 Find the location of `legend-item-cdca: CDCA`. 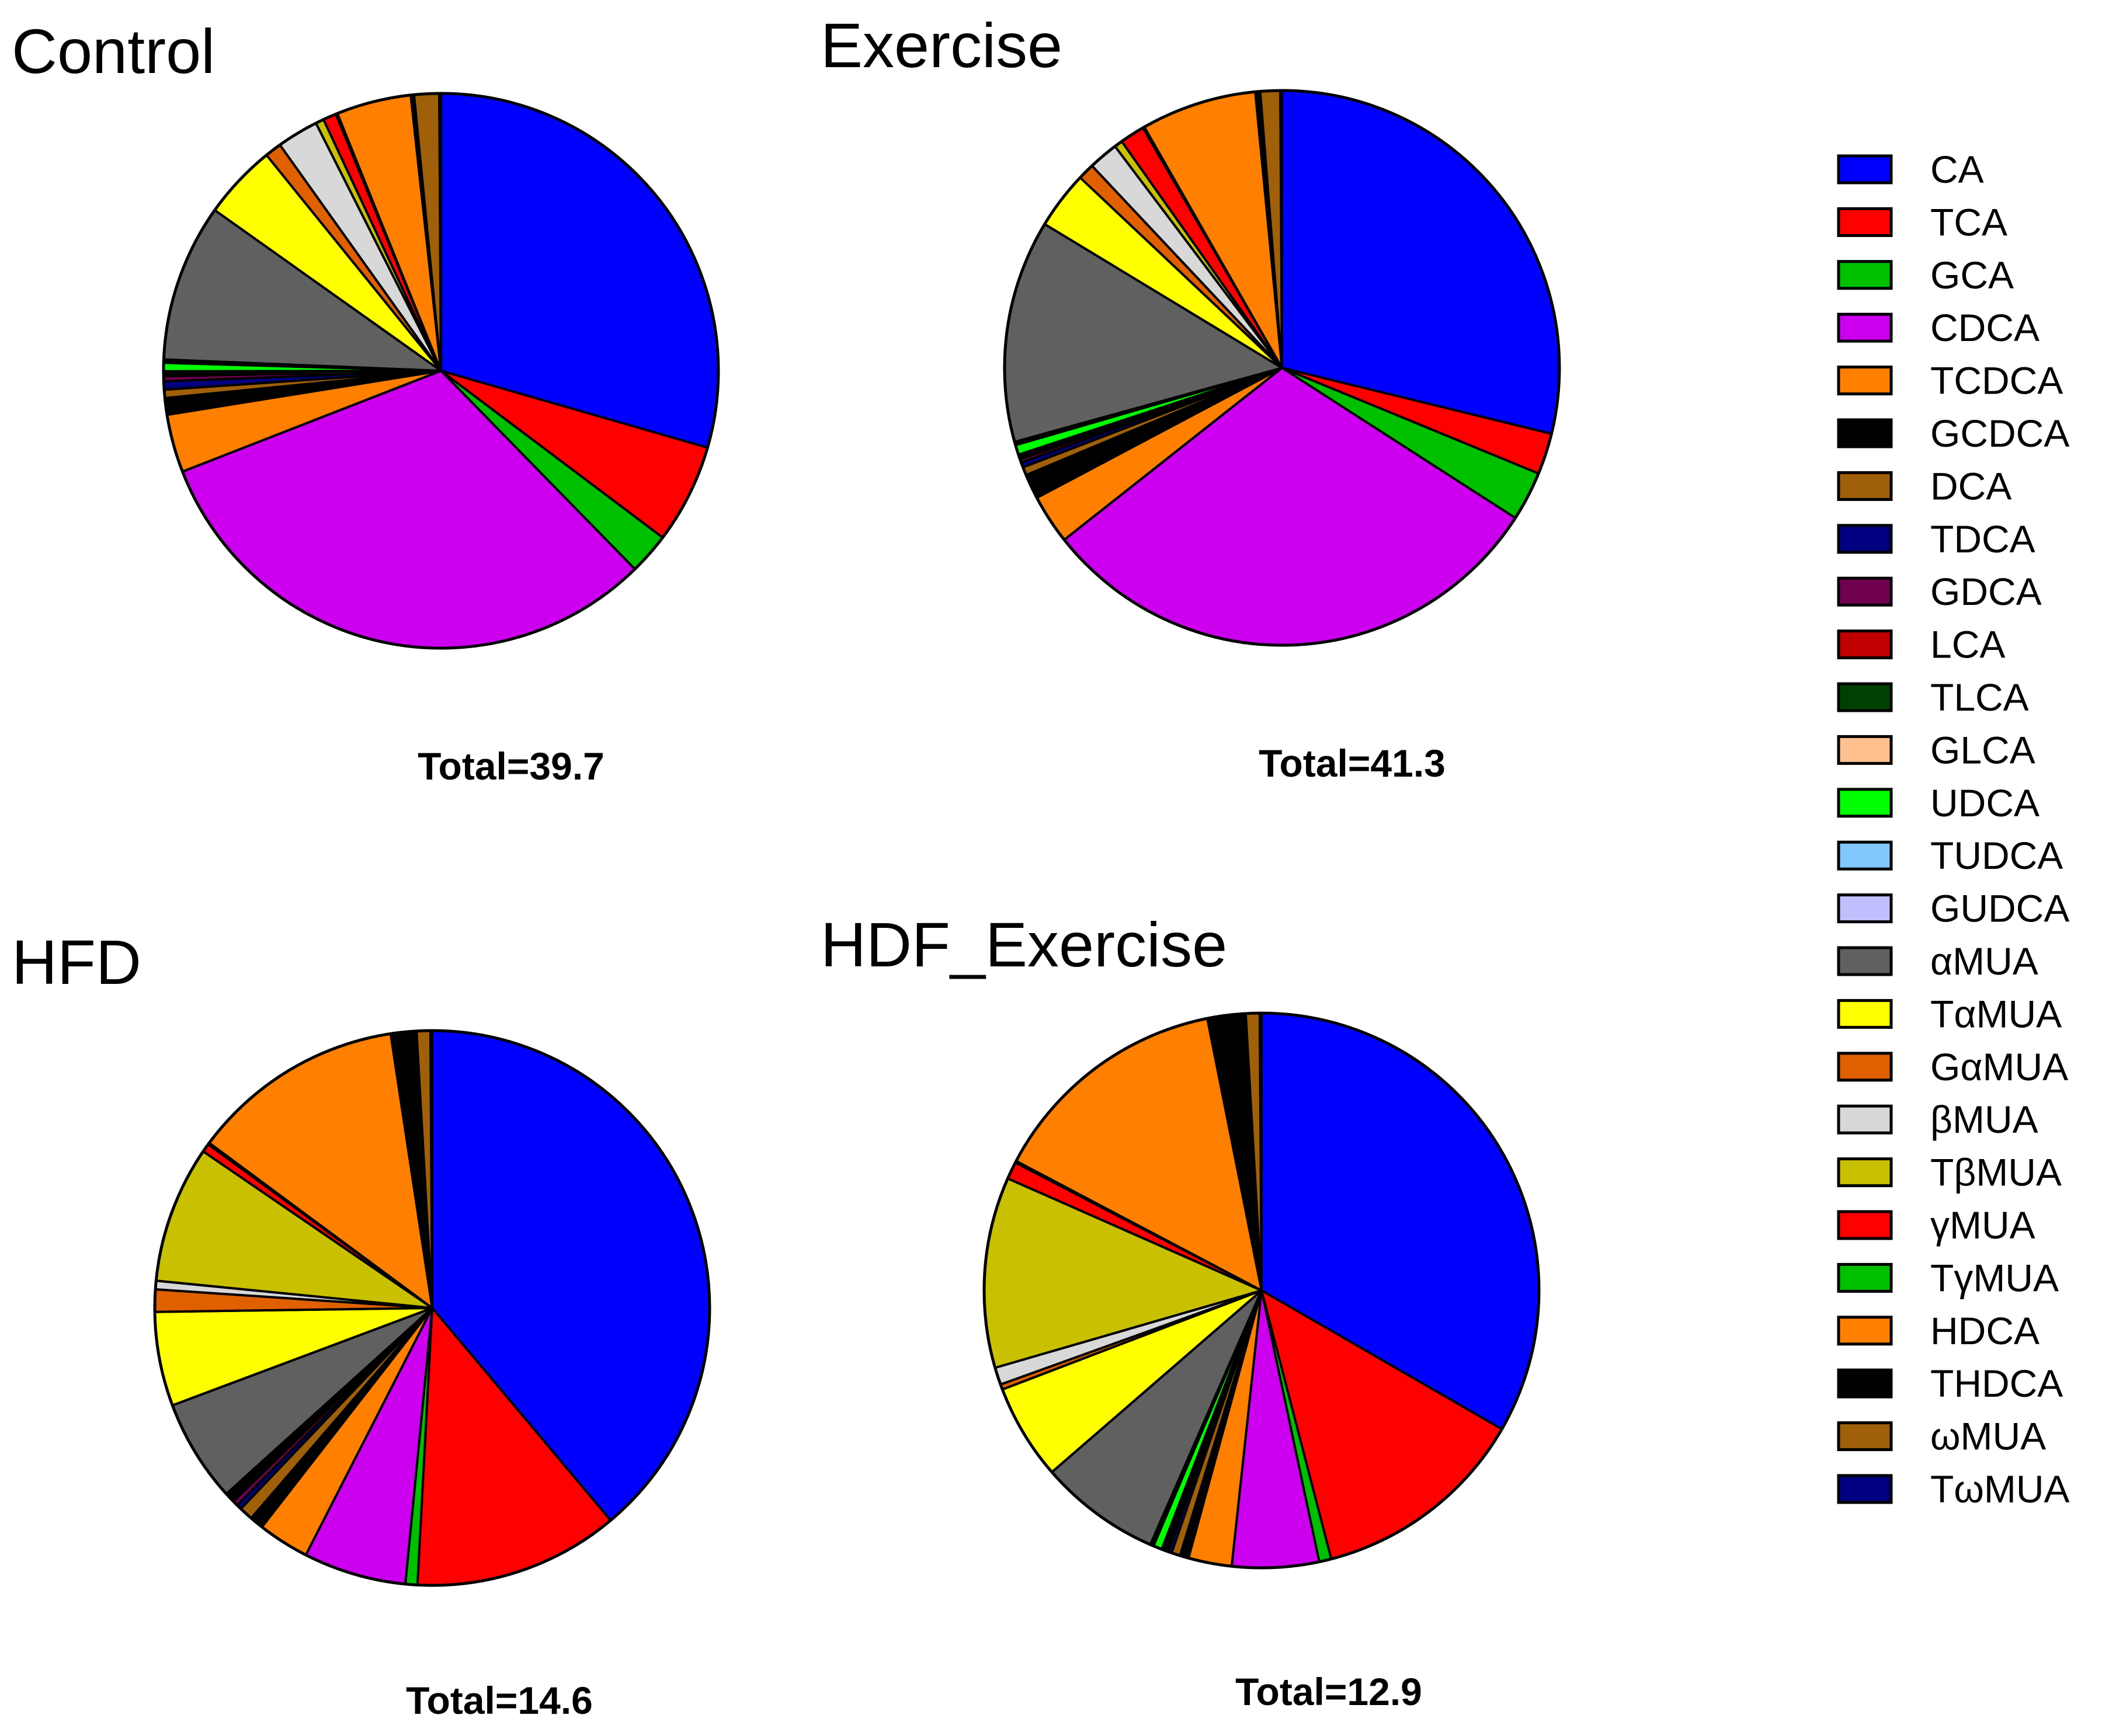

legend-item-cdca: CDCA is located at coordinates (1939, 327).